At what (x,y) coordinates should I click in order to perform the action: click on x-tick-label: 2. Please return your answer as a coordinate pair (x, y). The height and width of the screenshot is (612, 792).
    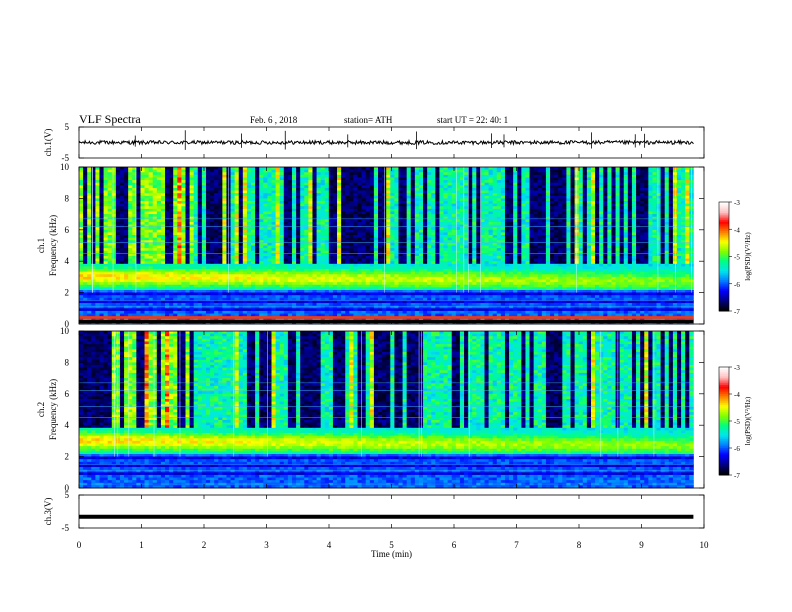
    Looking at the image, I should click on (204, 545).